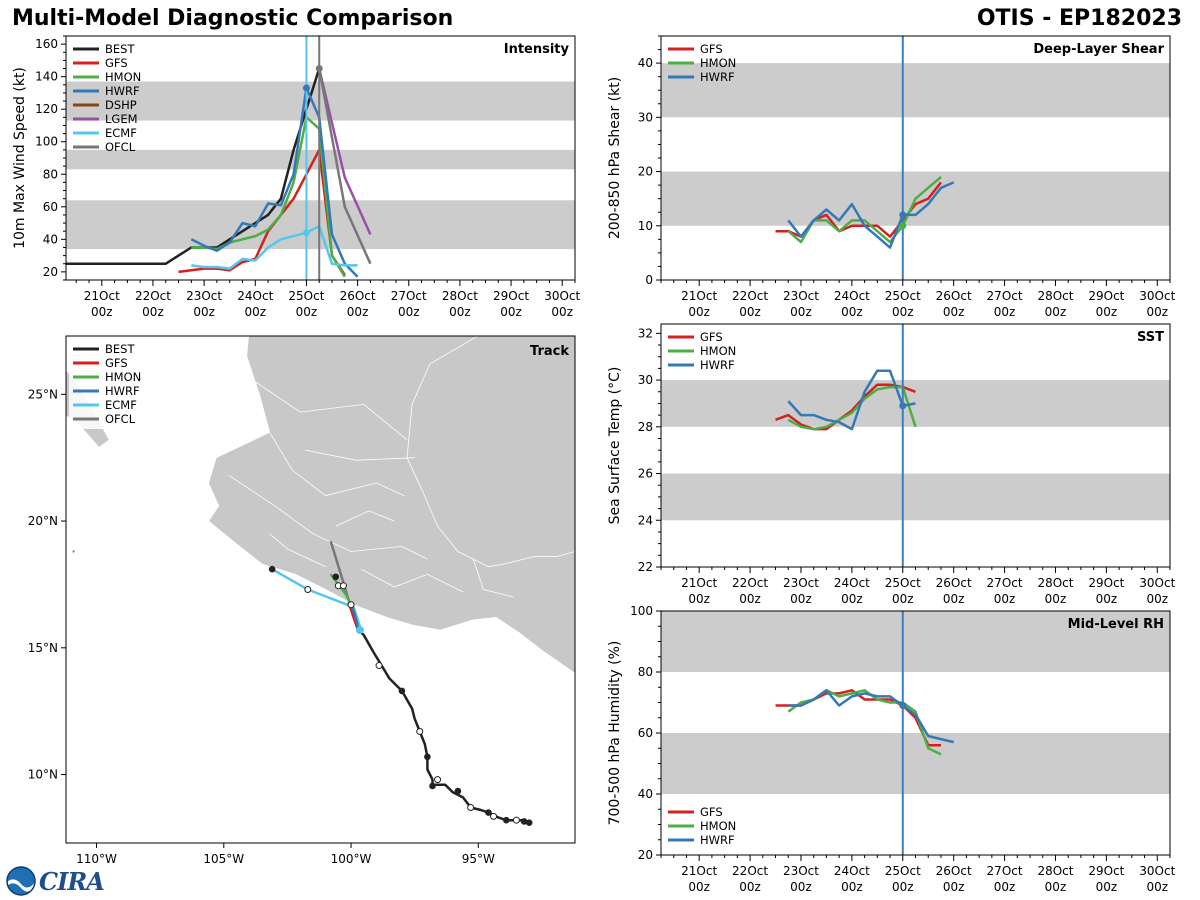 This screenshot has width=1200, height=900. Describe the element at coordinates (852, 583) in the screenshot. I see `x-tick-label: 24Oct` at that location.